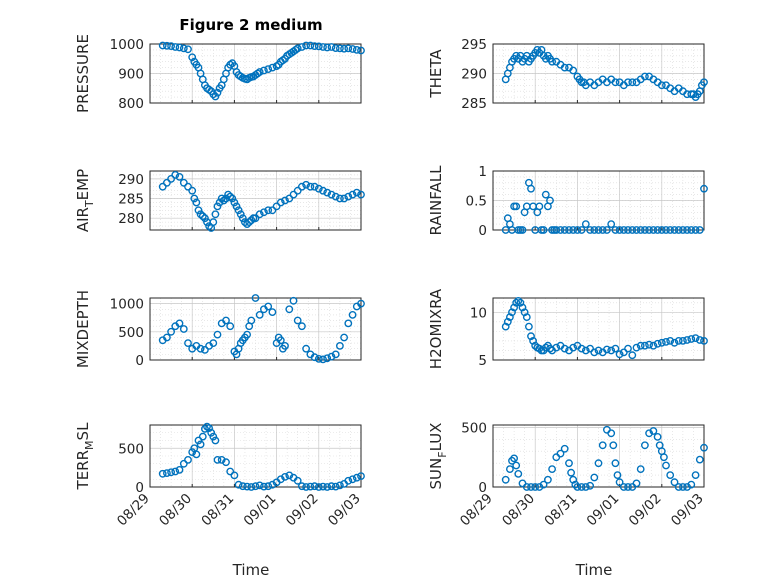 This screenshot has width=778, height=583. I want to click on panel-rainfall: 0 0.5 1 RAINFALL, so click(567, 201).